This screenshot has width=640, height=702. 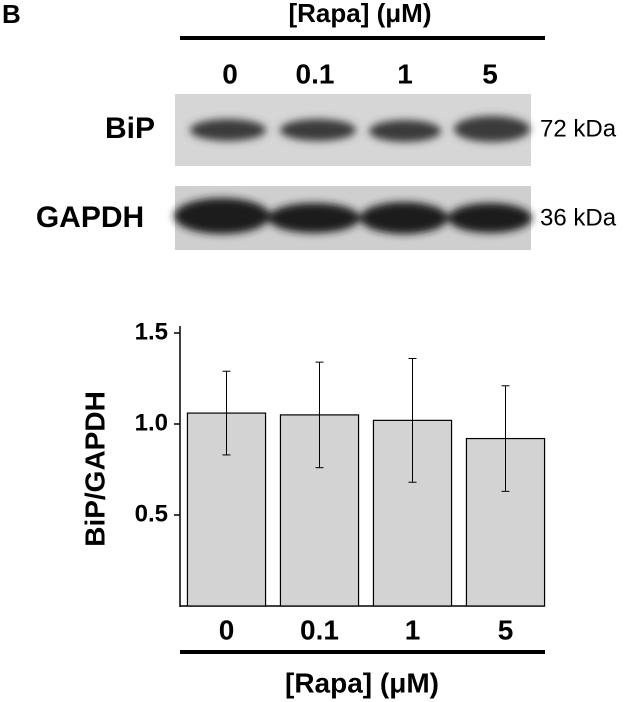 I want to click on x-axis-label: [Rapa] (μM), so click(x=362, y=682).